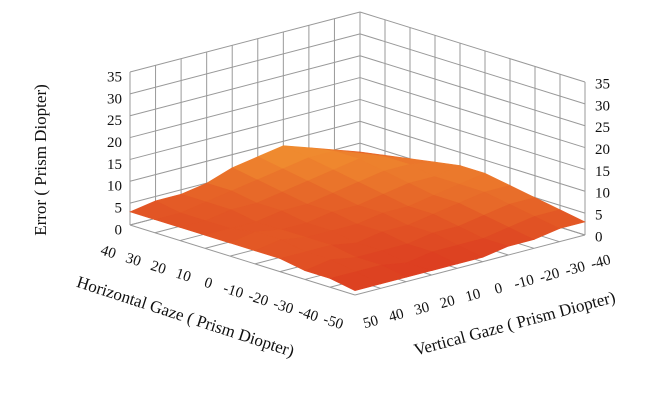  Describe the element at coordinates (133, 260) in the screenshot. I see `x-tick-label: 30` at that location.